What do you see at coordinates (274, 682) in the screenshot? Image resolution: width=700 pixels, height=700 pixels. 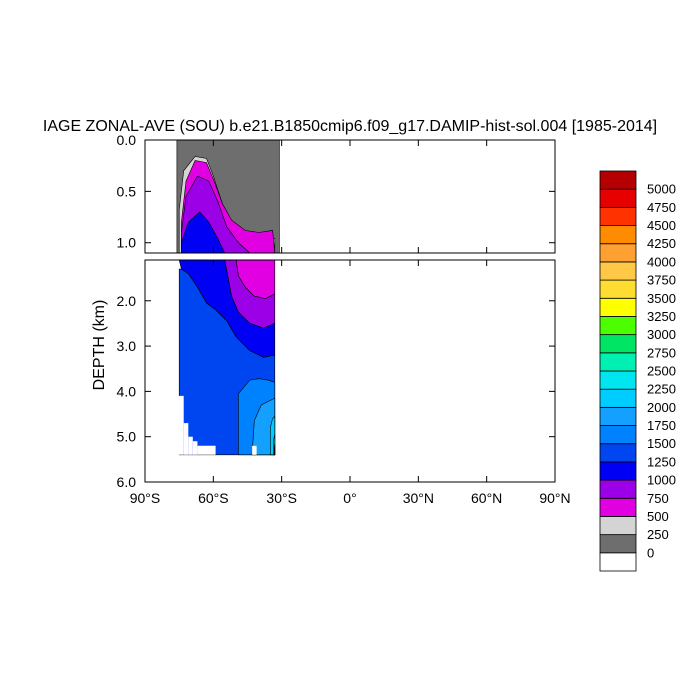 I see `contour-band-2750-upper` at bounding box center [274, 682].